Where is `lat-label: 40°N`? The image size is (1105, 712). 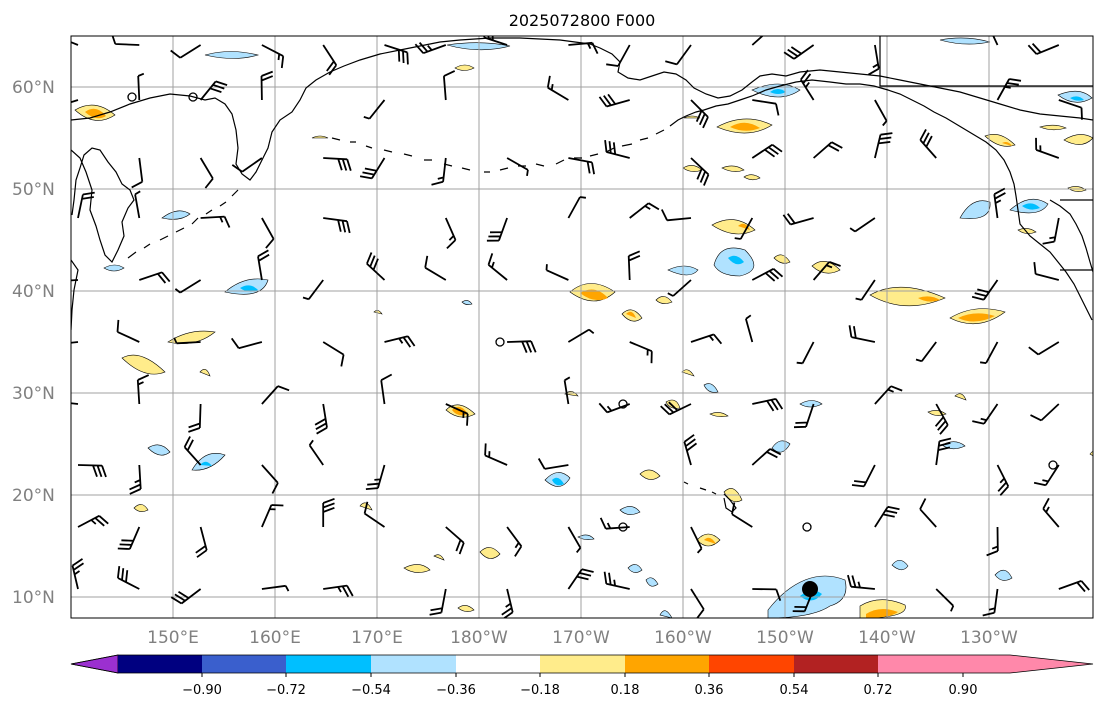
lat-label: 40°N is located at coordinates (33, 292).